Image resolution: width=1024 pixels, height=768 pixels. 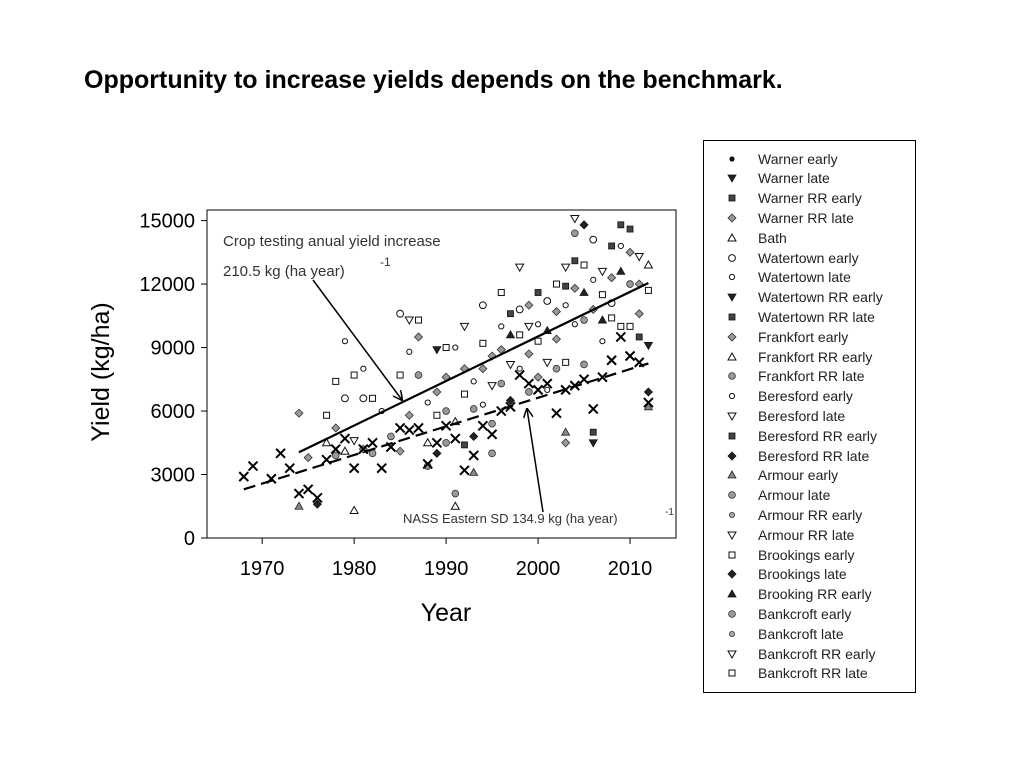 I want to click on crop-testing-arrow, so click(x=357, y=339).